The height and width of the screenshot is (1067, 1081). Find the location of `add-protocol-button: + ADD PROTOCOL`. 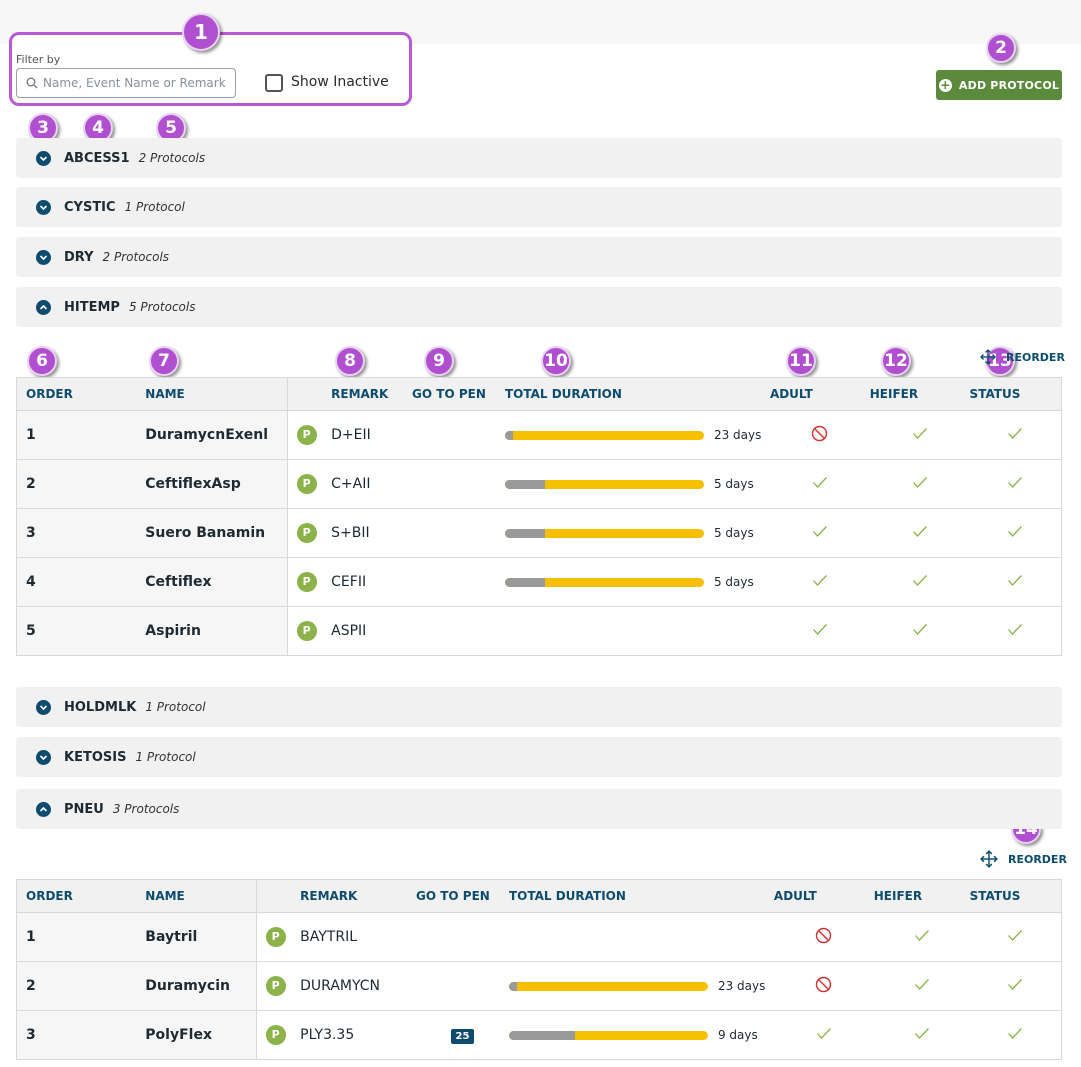

add-protocol-button: + ADD PROTOCOL is located at coordinates (999, 85).